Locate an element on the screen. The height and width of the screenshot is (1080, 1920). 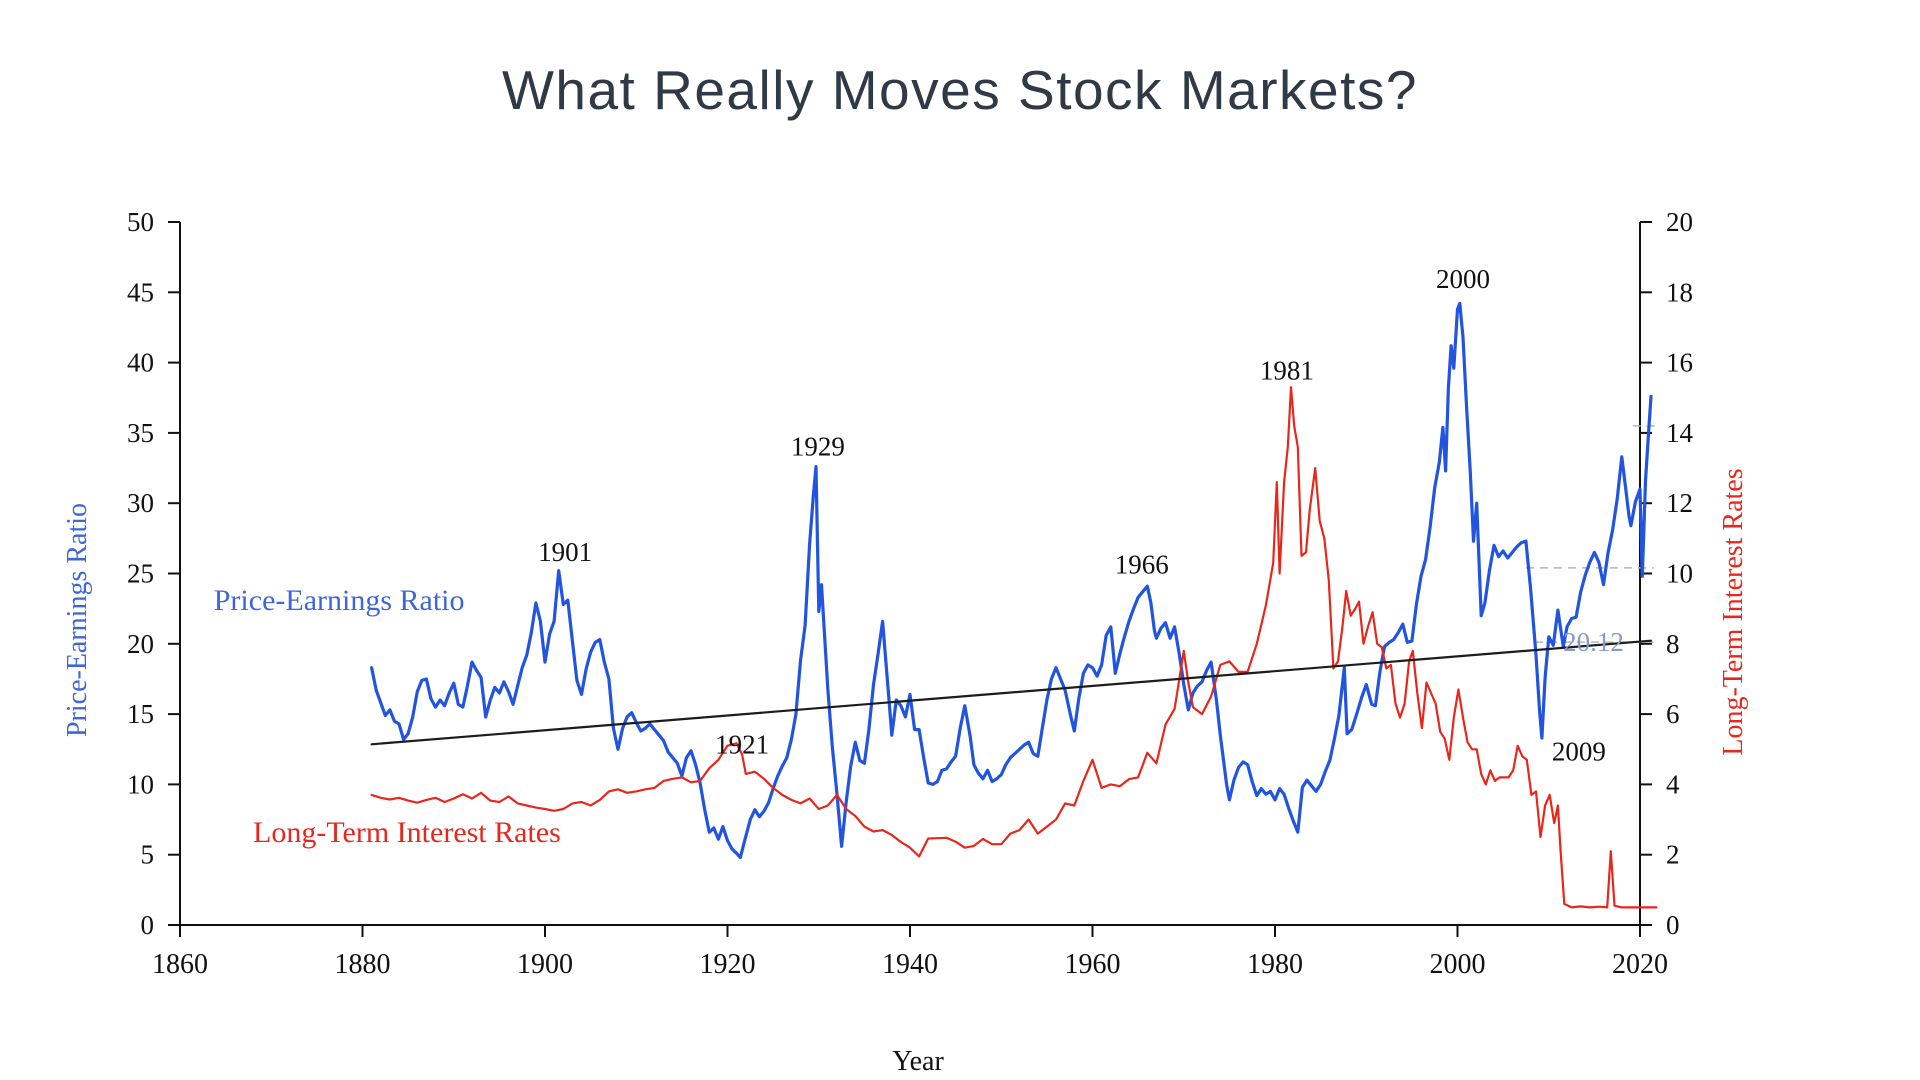
annotation-1981: 1981 is located at coordinates (1287, 370).